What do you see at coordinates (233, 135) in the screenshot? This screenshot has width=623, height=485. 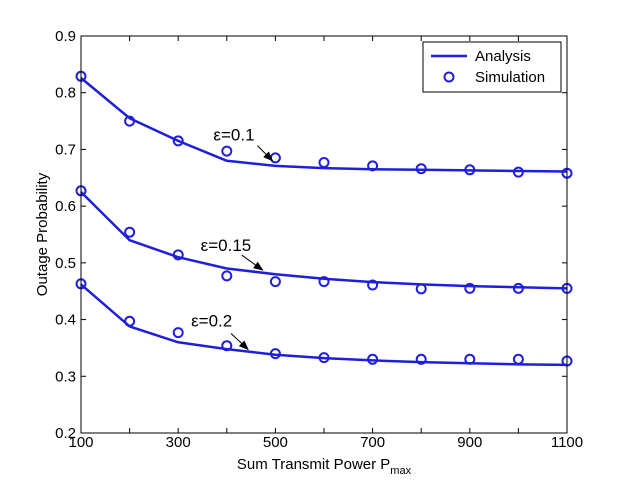 I see `annotation-label: ε=0.1` at bounding box center [233, 135].